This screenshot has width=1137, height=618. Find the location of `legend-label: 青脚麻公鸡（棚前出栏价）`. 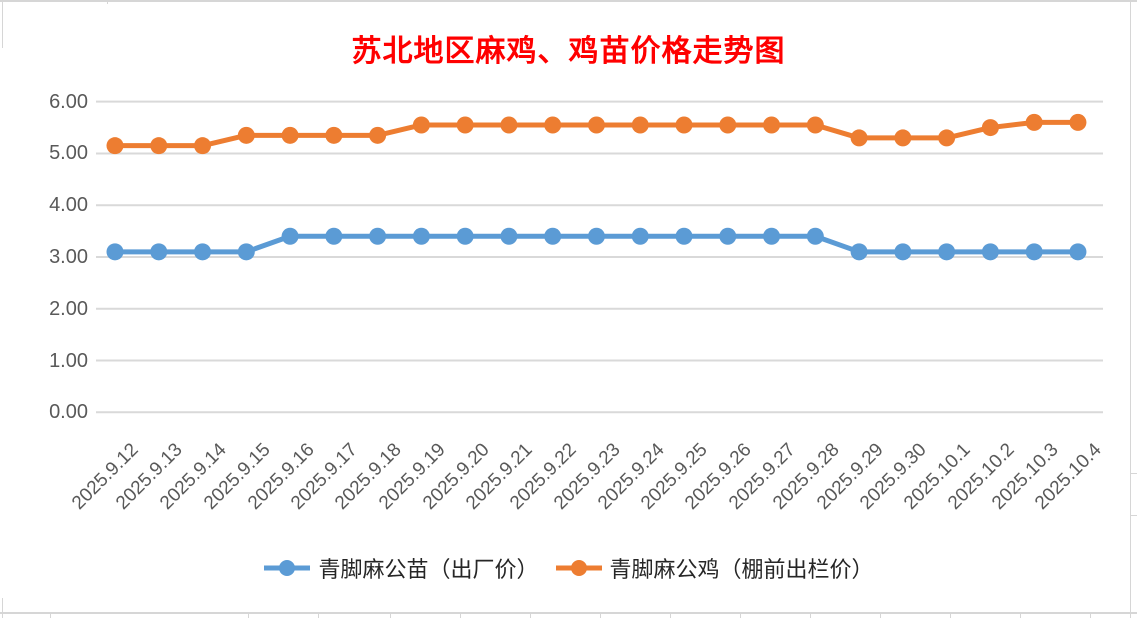

legend-label: 青脚麻公鸡（棚前出栏价） is located at coordinates (741, 569).